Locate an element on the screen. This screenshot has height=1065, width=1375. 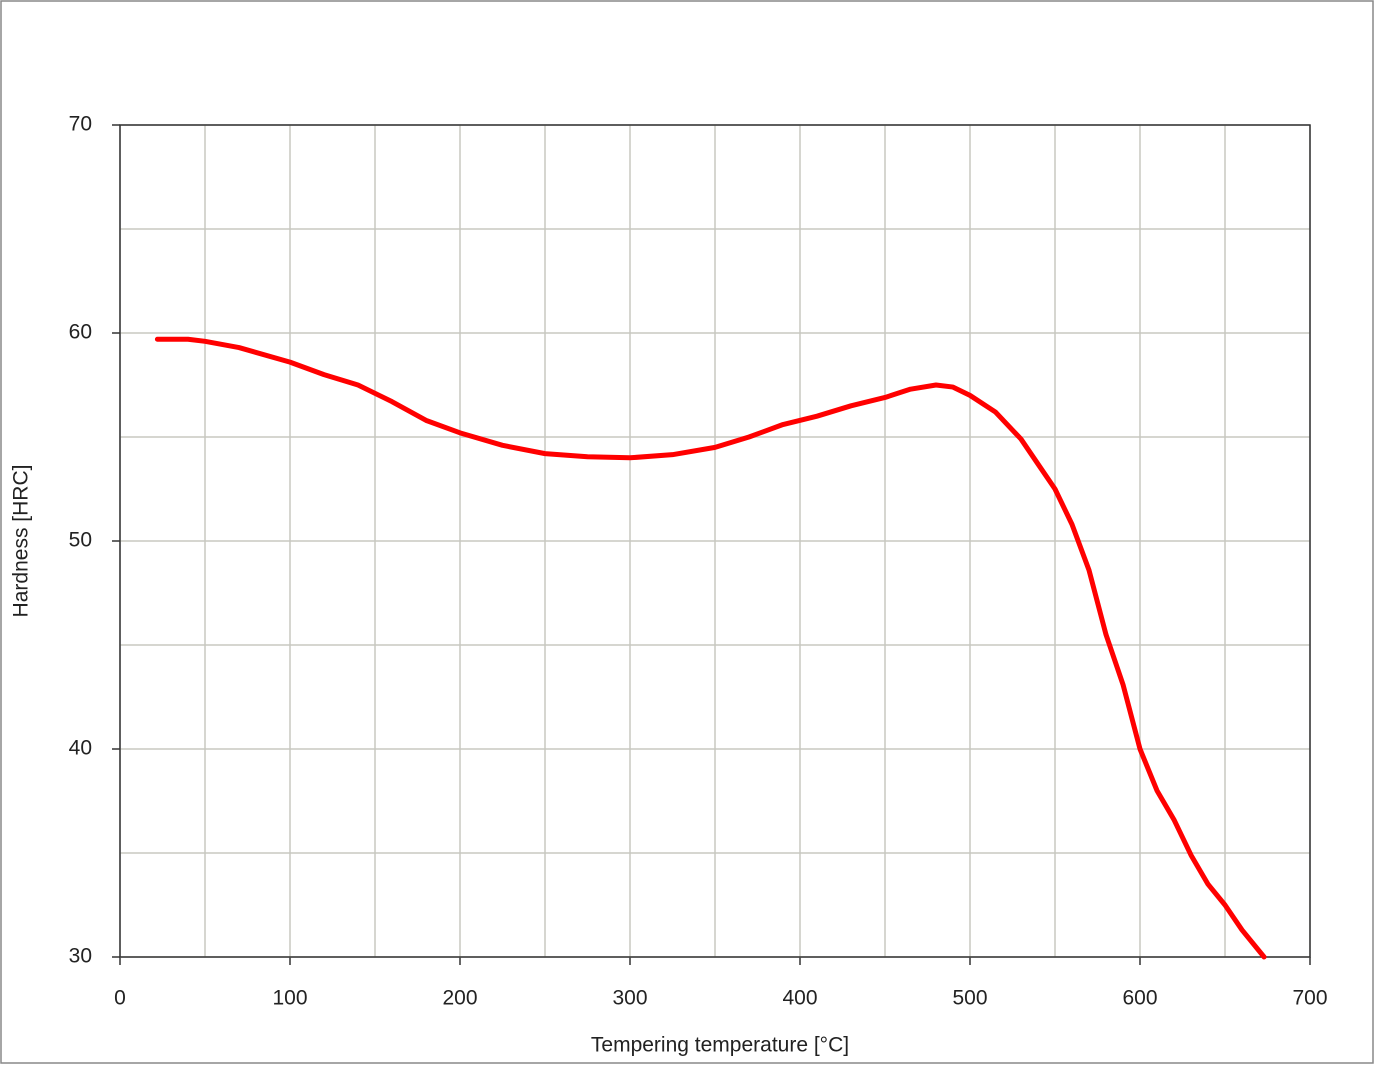
x-axis-label: Tempering temperature [°C] is located at coordinates (720, 1045).